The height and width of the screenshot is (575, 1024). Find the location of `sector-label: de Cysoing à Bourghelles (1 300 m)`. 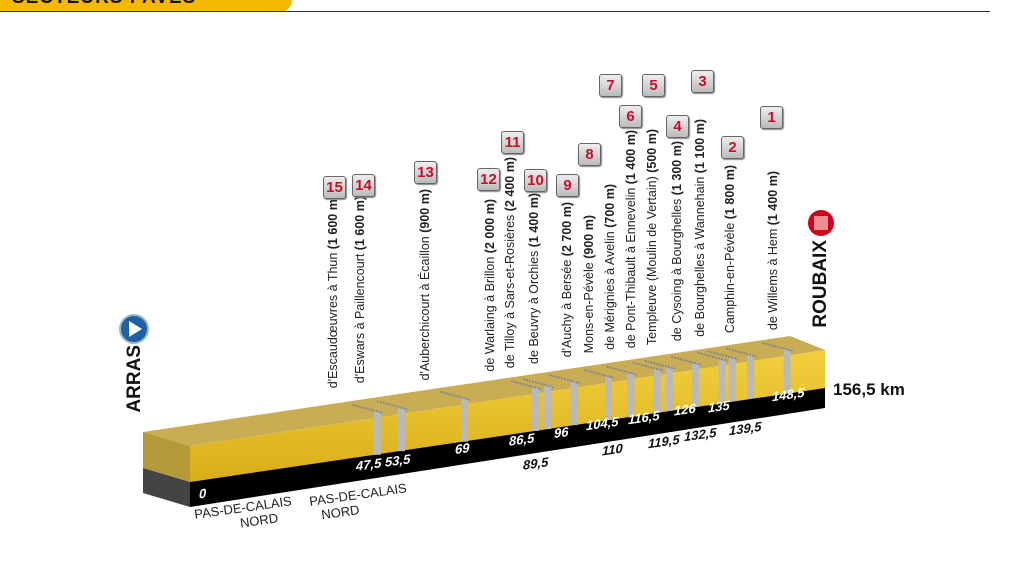

sector-label: de Cysoing à Bourghelles (1 300 m) is located at coordinates (677, 241).